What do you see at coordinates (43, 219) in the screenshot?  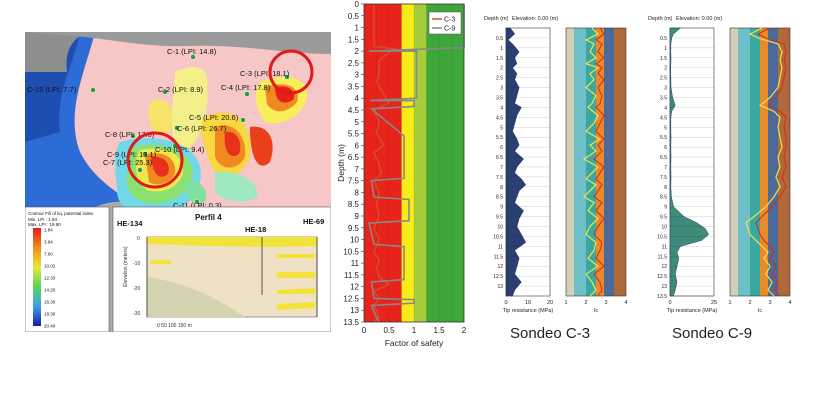 I see `legend-min: Min. LPI : 1.84` at bounding box center [43, 219].